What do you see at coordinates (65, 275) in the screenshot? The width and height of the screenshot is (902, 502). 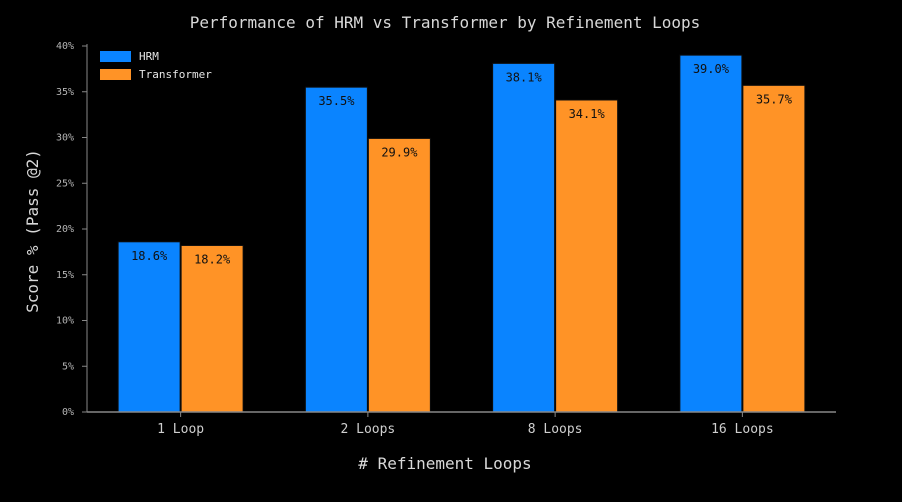 I see `y-tick-label: 15%` at bounding box center [65, 275].